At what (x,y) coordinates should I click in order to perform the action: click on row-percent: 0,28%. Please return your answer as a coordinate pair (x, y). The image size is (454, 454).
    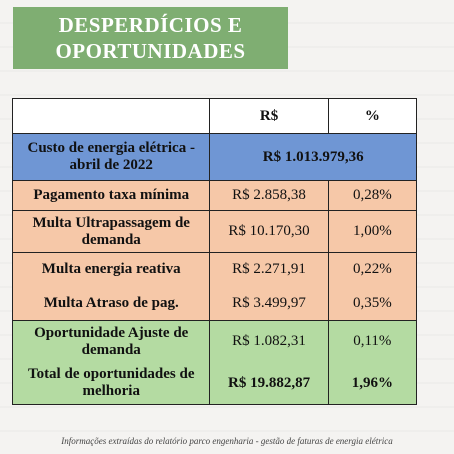
    Looking at the image, I should click on (372, 195).